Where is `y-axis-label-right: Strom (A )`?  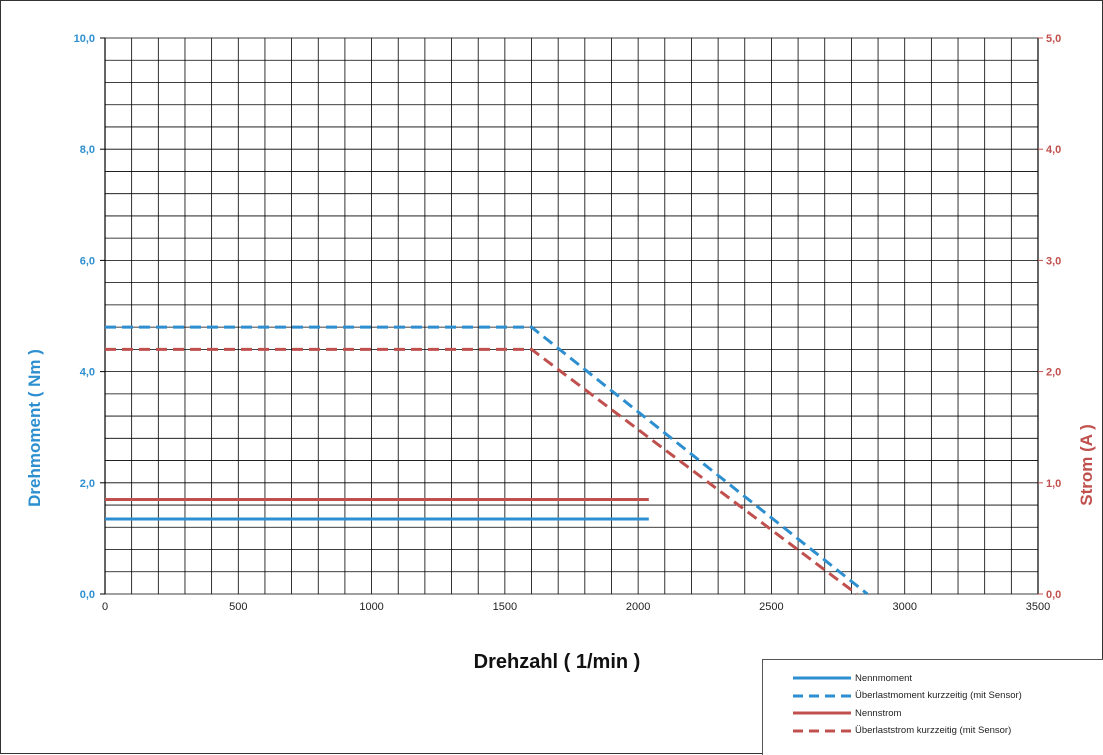 y-axis-label-right: Strom (A ) is located at coordinates (1086, 465).